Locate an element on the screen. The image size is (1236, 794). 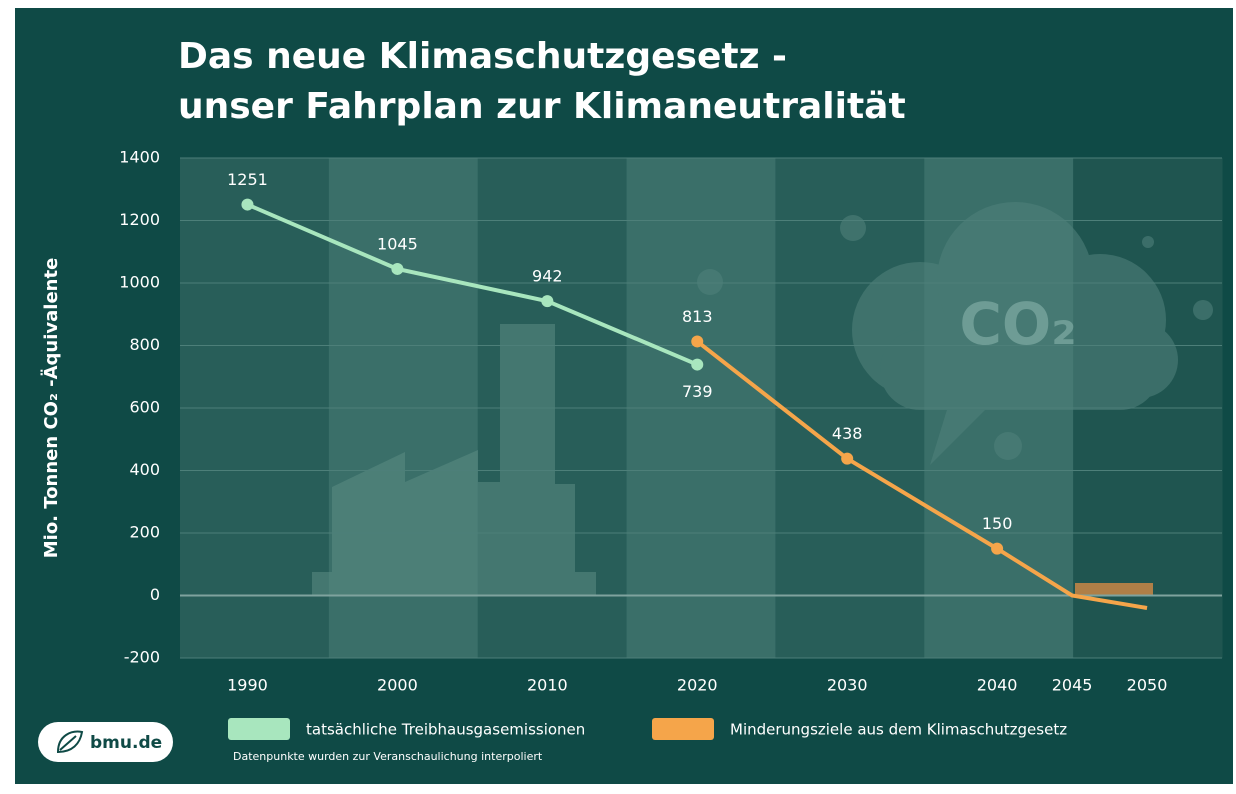
data-label: 438 is located at coordinates (847, 433).